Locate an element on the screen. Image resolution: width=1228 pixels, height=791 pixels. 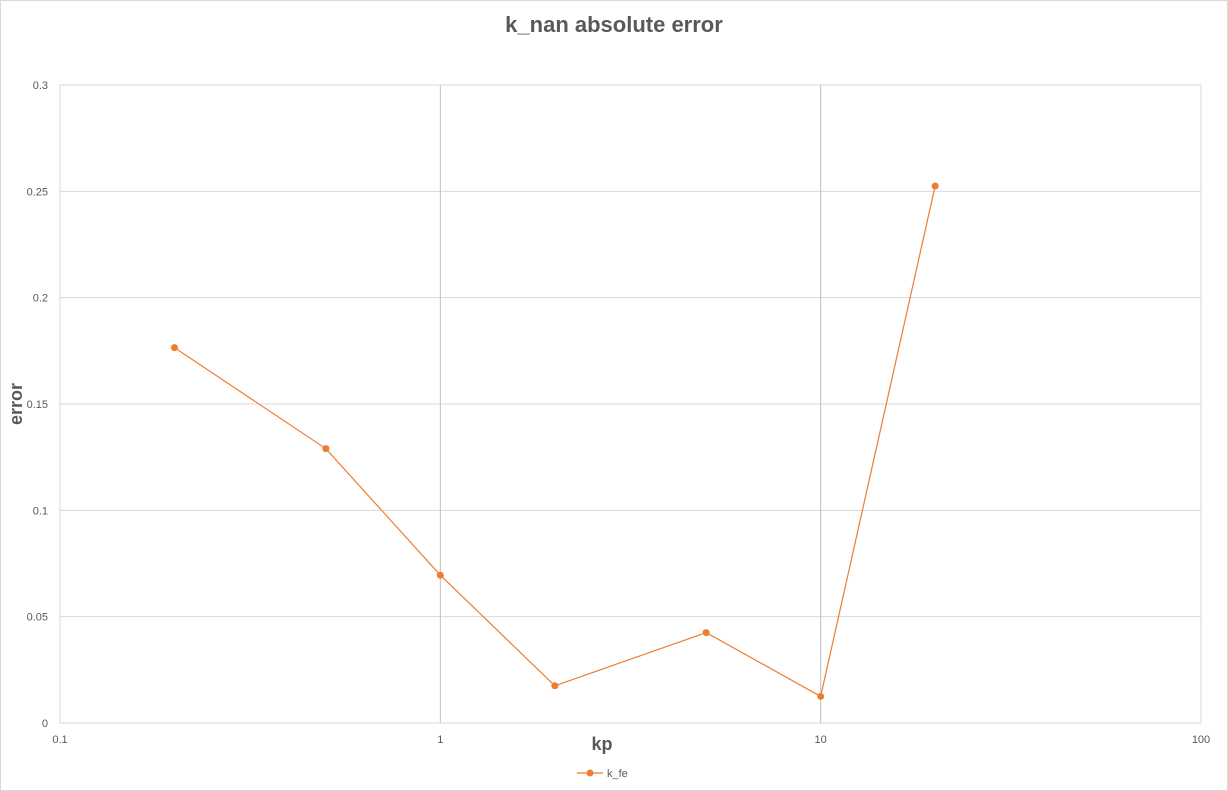
legend-marker is located at coordinates (590, 773).